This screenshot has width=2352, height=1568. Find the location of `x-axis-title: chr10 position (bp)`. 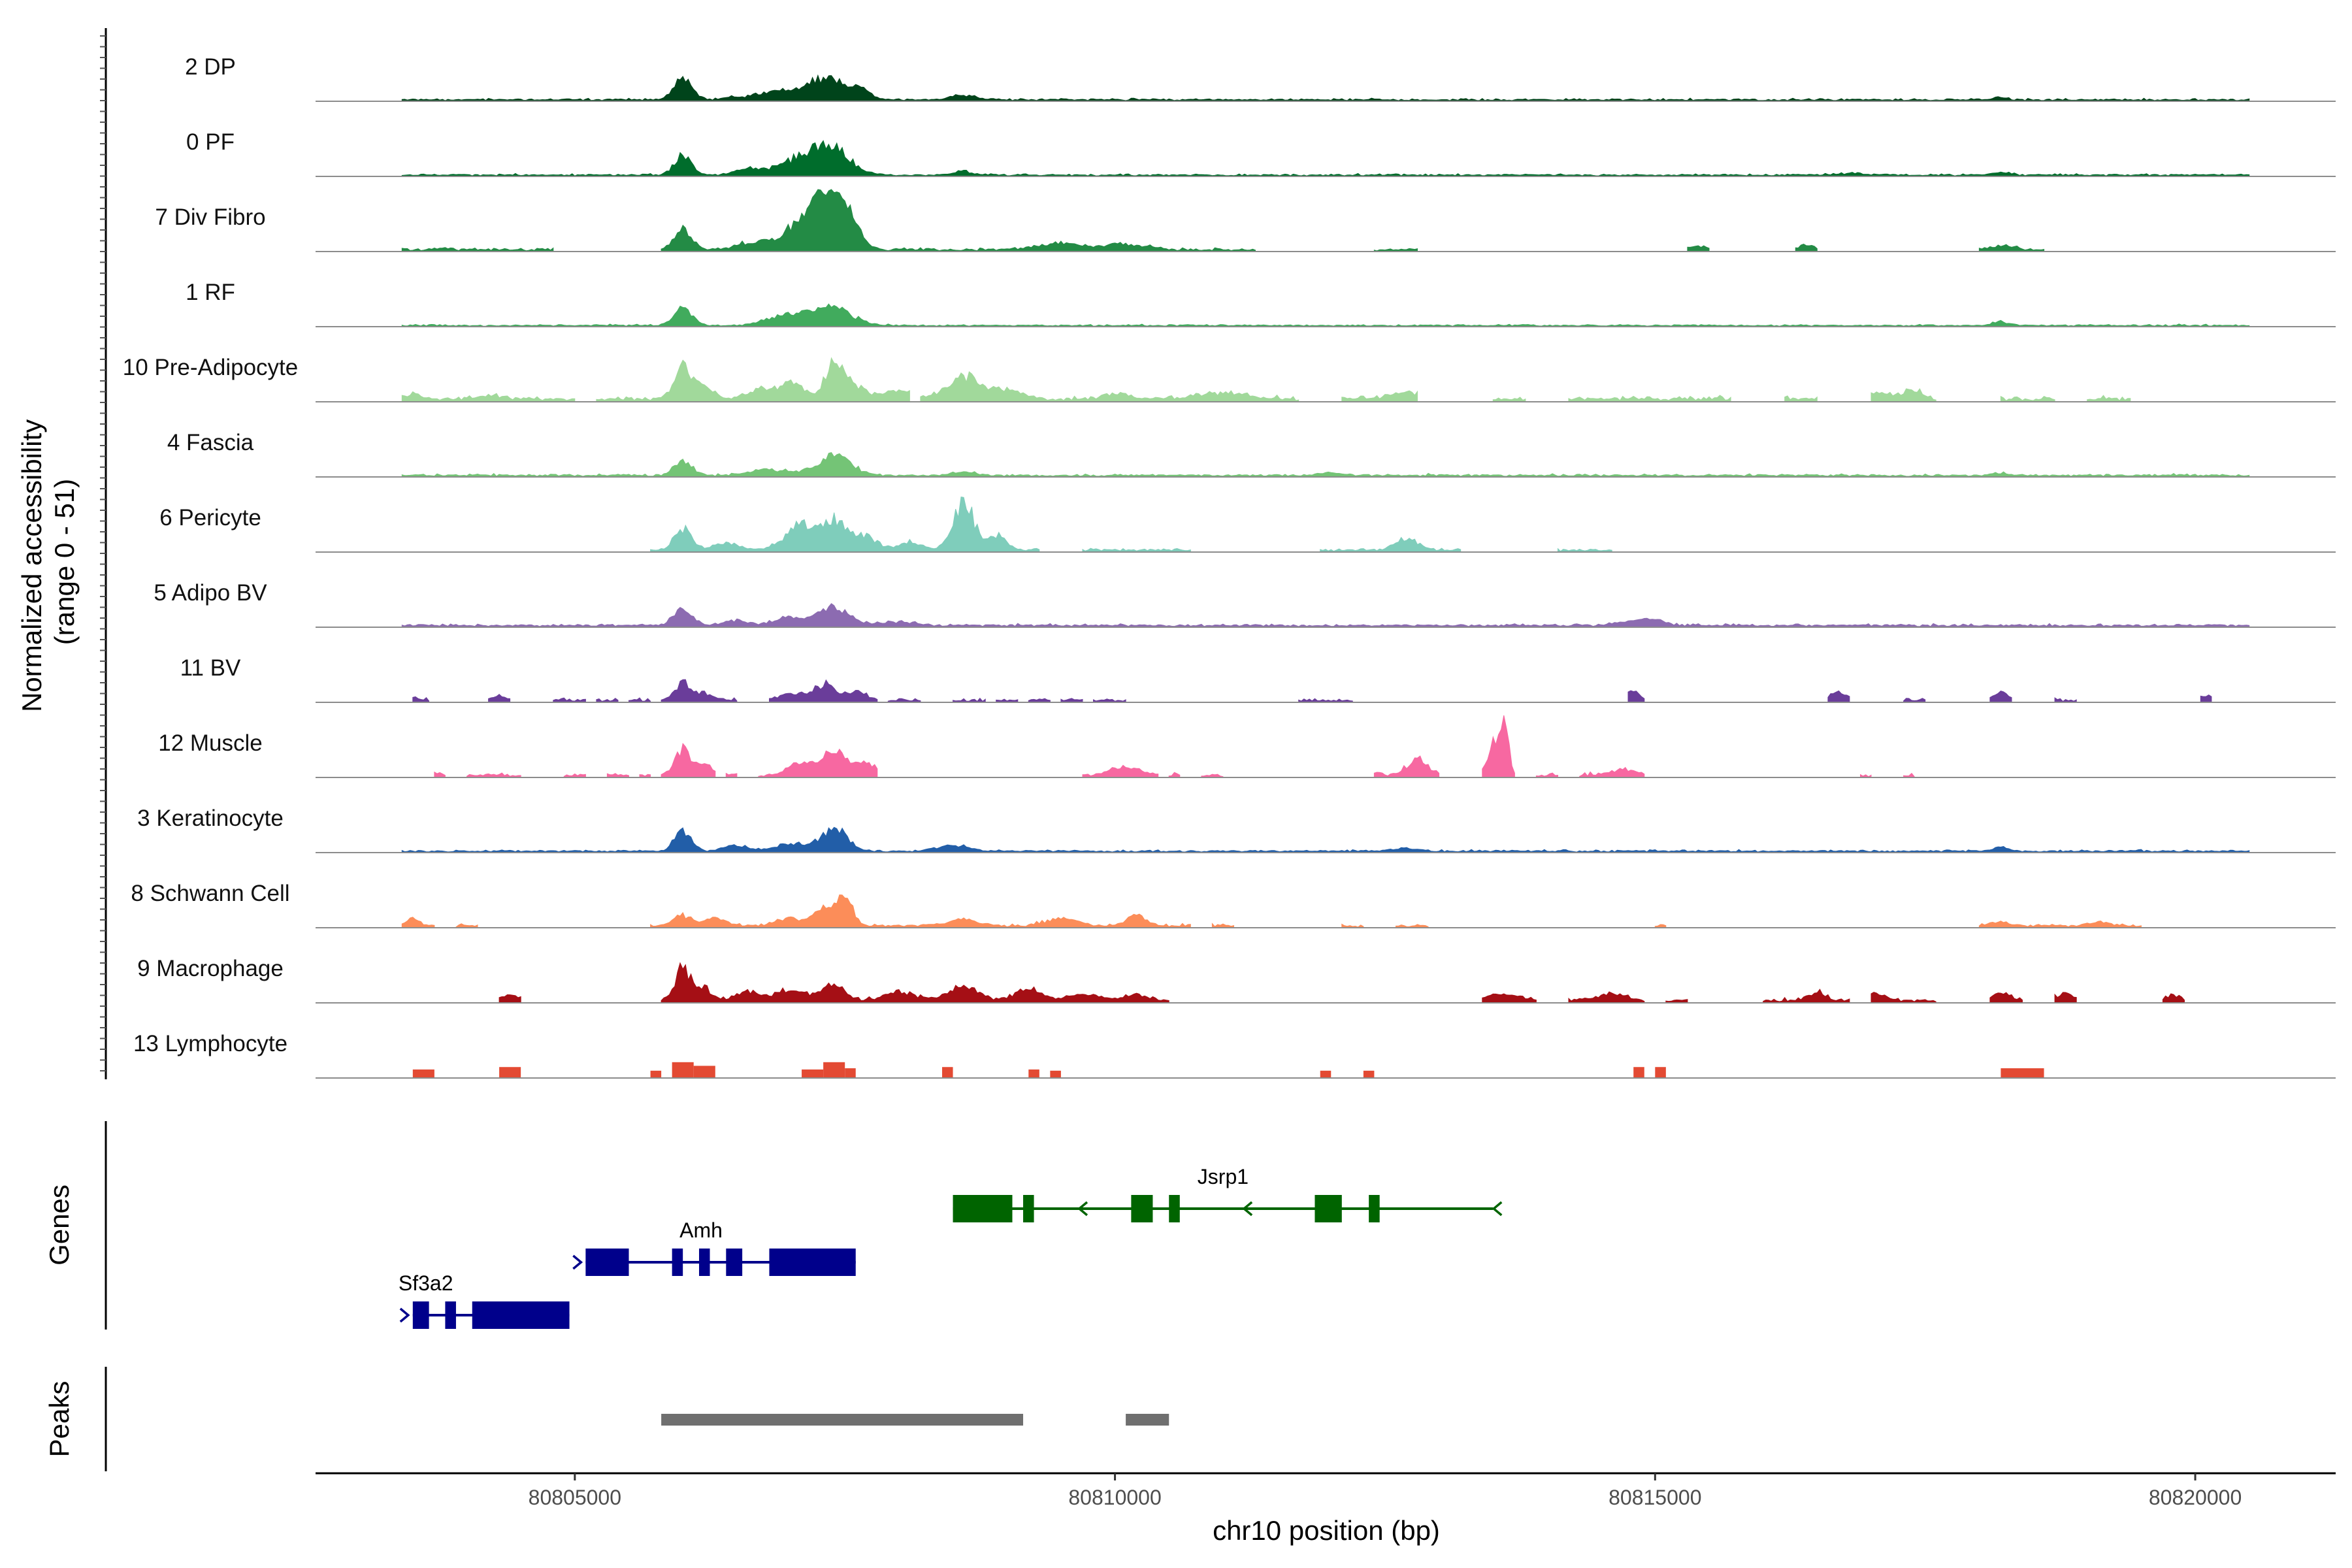

x-axis-title: chr10 position (bp) is located at coordinates (1326, 1530).